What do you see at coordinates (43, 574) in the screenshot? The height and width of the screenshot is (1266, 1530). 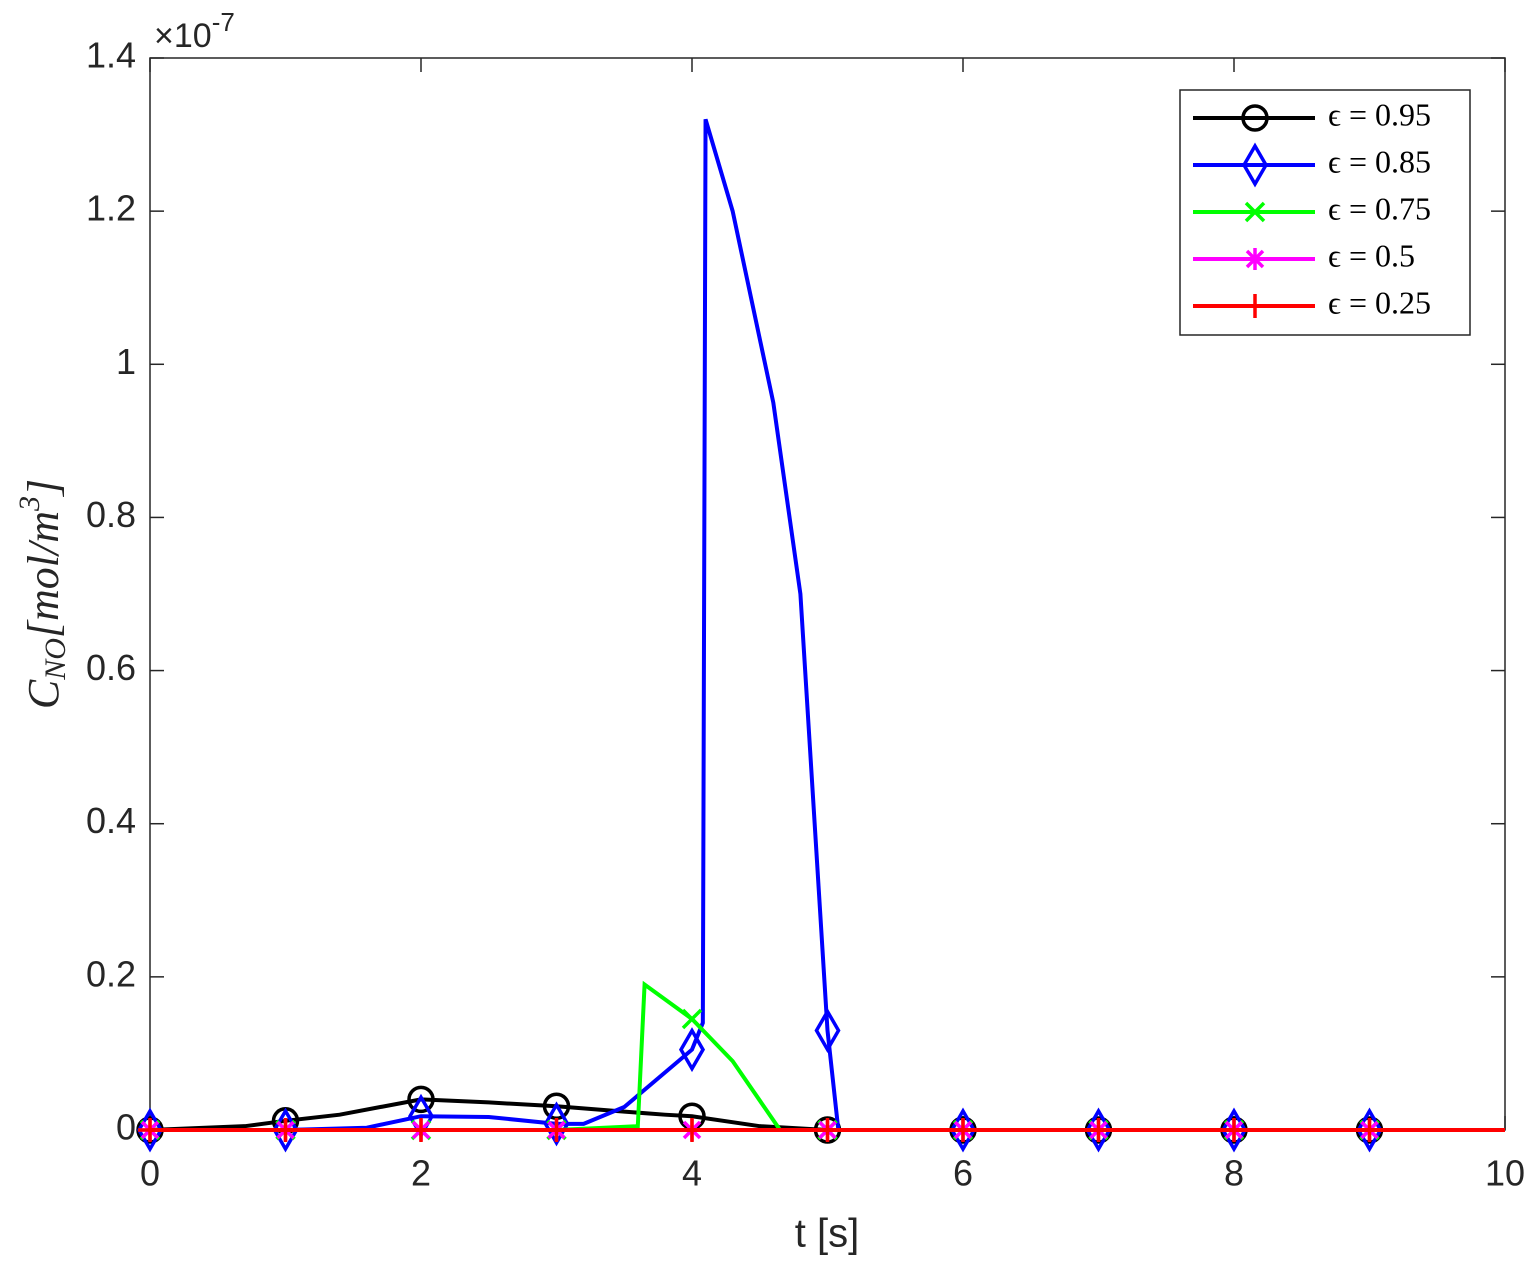 I see `ylabel-part: [mol/m` at bounding box center [43, 574].